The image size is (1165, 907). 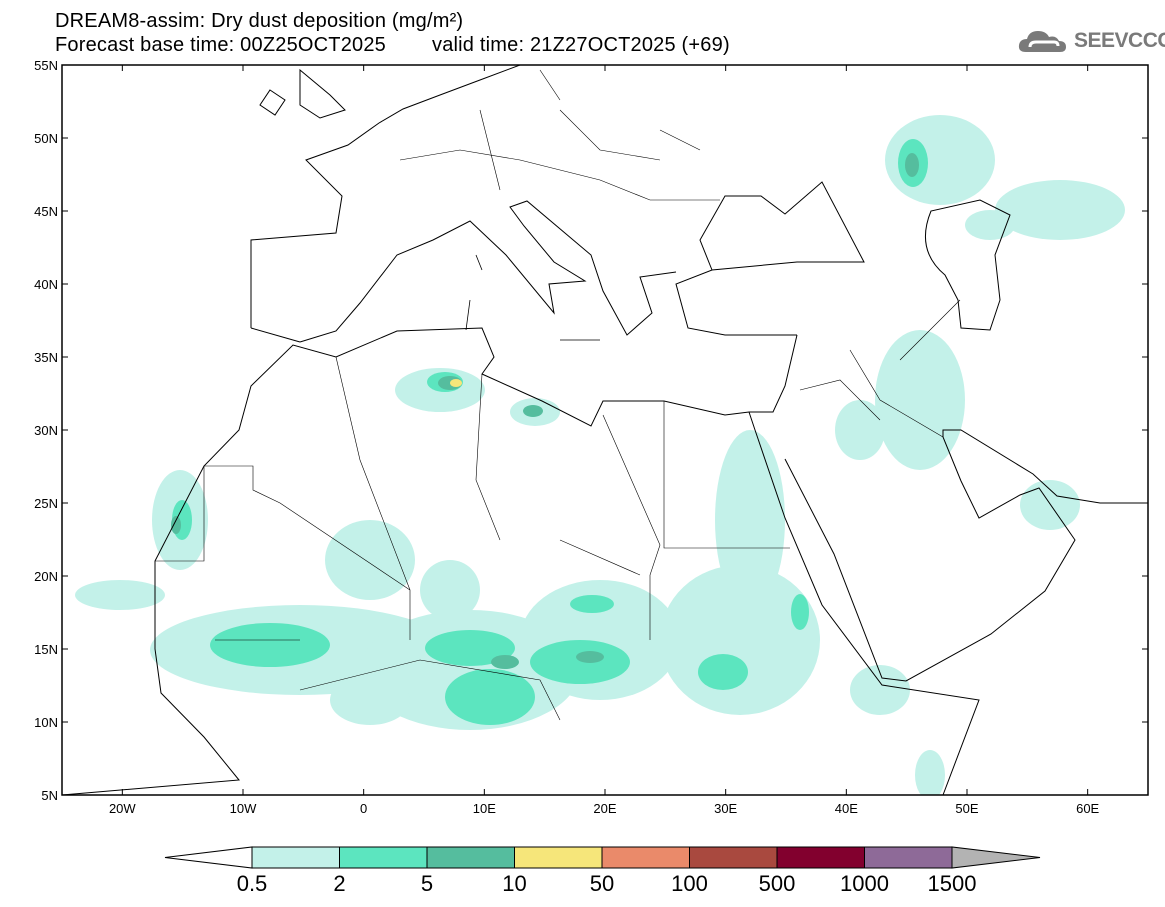 I want to click on base-time: Forecast base time: 00Z25OCT2025, so click(x=220, y=45).